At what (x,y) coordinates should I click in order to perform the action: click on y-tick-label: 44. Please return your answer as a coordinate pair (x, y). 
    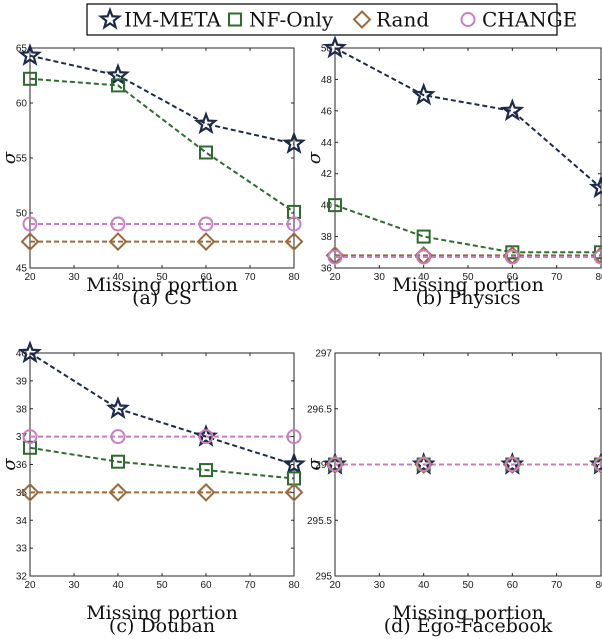
    Looking at the image, I should click on (327, 143).